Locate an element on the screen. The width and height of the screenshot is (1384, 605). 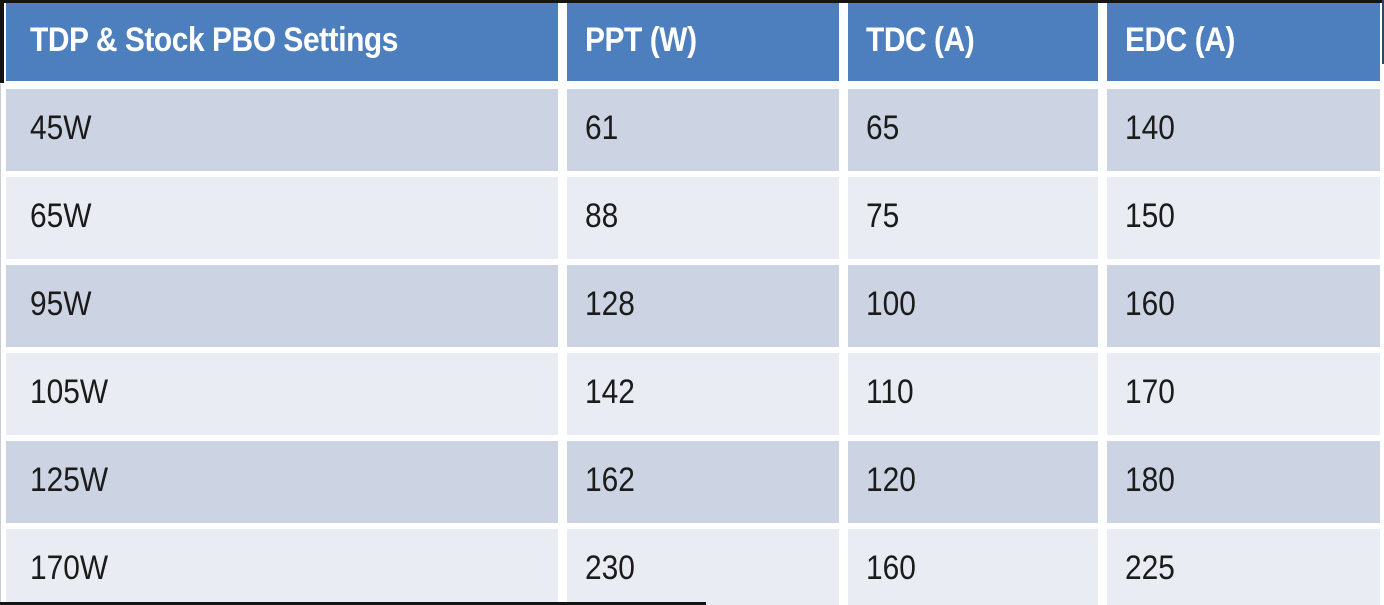
table-row: 65W 88 75 150 is located at coordinates (693, 218).